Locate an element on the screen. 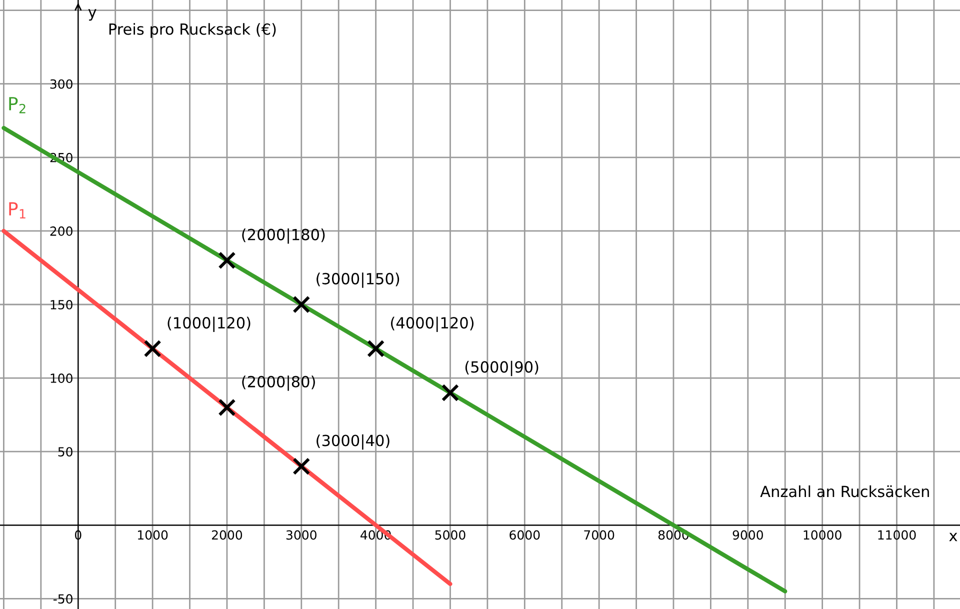 This screenshot has width=960, height=609. x-tick-label: 2000 is located at coordinates (227, 535).